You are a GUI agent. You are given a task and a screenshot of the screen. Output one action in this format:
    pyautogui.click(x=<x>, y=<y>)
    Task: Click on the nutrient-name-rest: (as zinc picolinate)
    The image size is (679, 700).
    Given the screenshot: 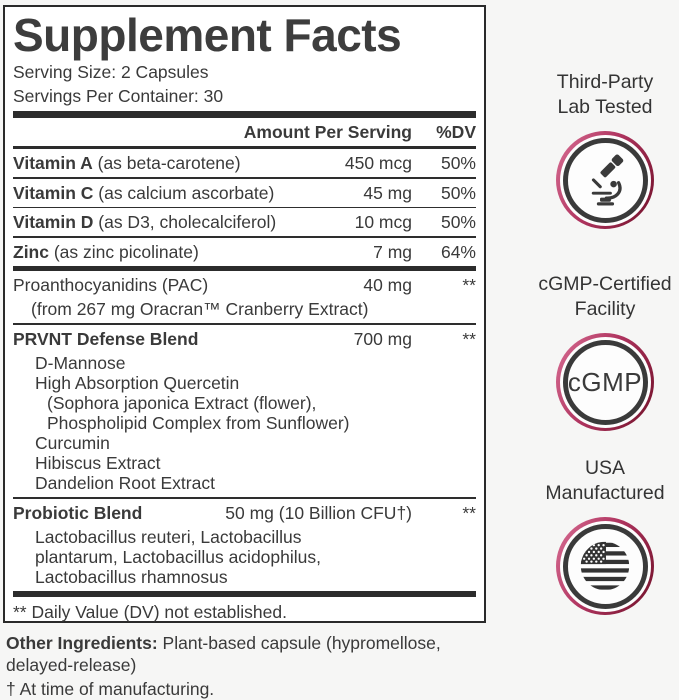 What is the action you would take?
    pyautogui.click(x=123, y=251)
    